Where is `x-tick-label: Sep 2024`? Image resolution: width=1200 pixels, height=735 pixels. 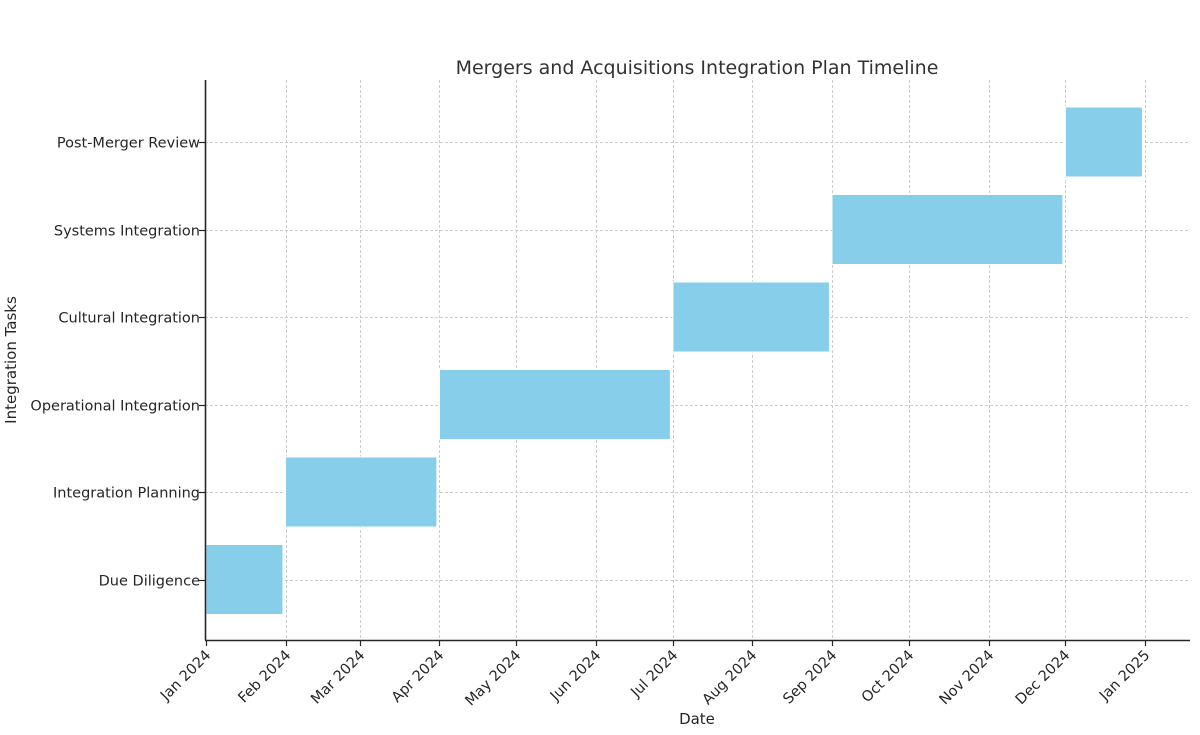
x-tick-label: Sep 2024 is located at coordinates (810, 678).